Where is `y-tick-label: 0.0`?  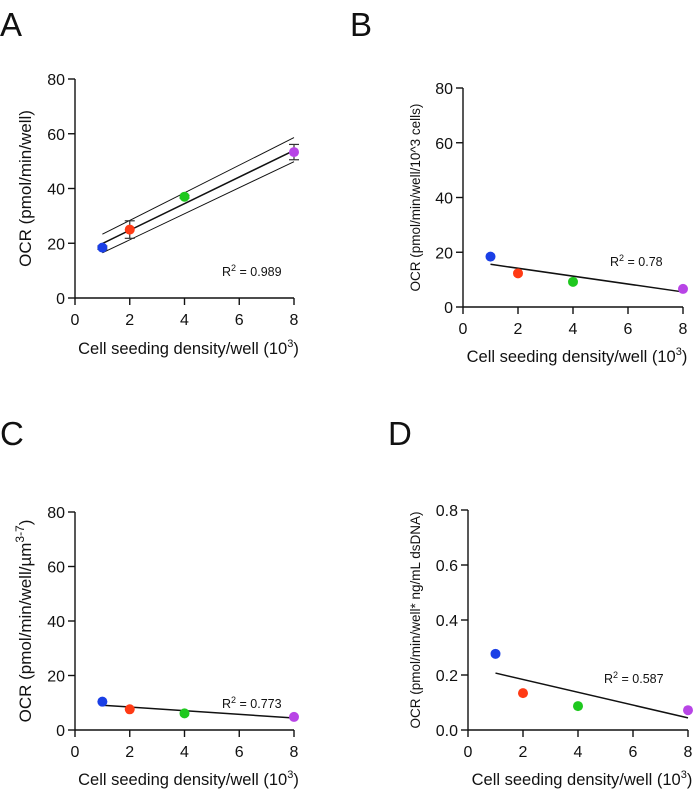 y-tick-label: 0.0 is located at coordinates (447, 731).